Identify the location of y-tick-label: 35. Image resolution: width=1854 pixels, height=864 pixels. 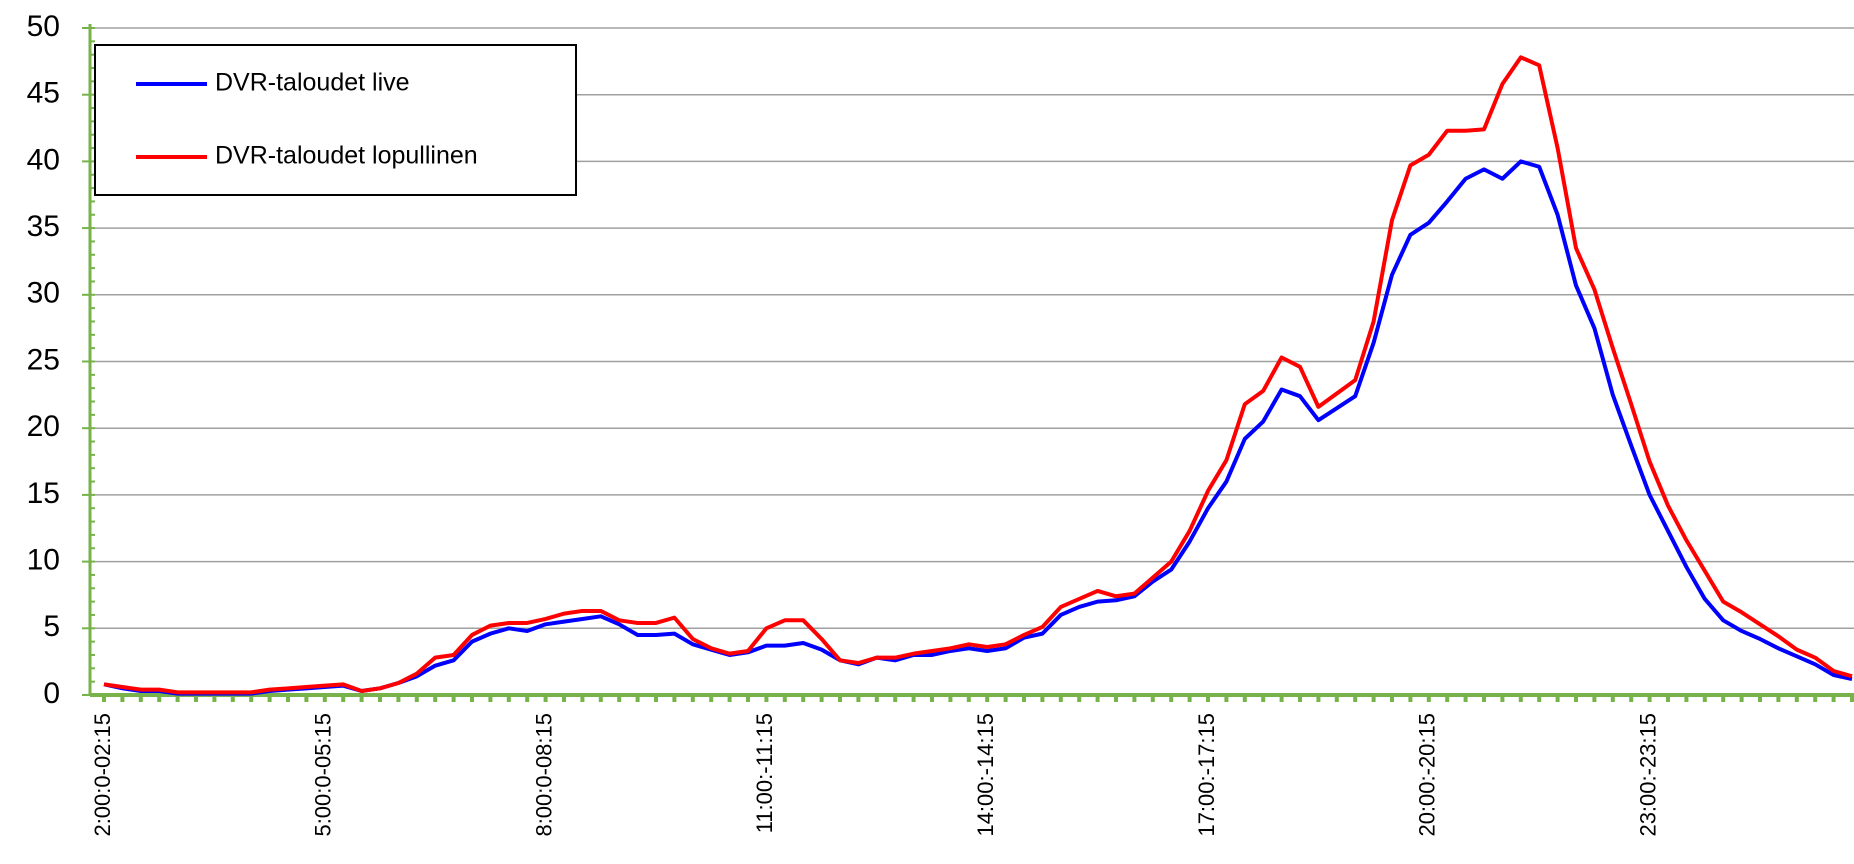
(43, 226).